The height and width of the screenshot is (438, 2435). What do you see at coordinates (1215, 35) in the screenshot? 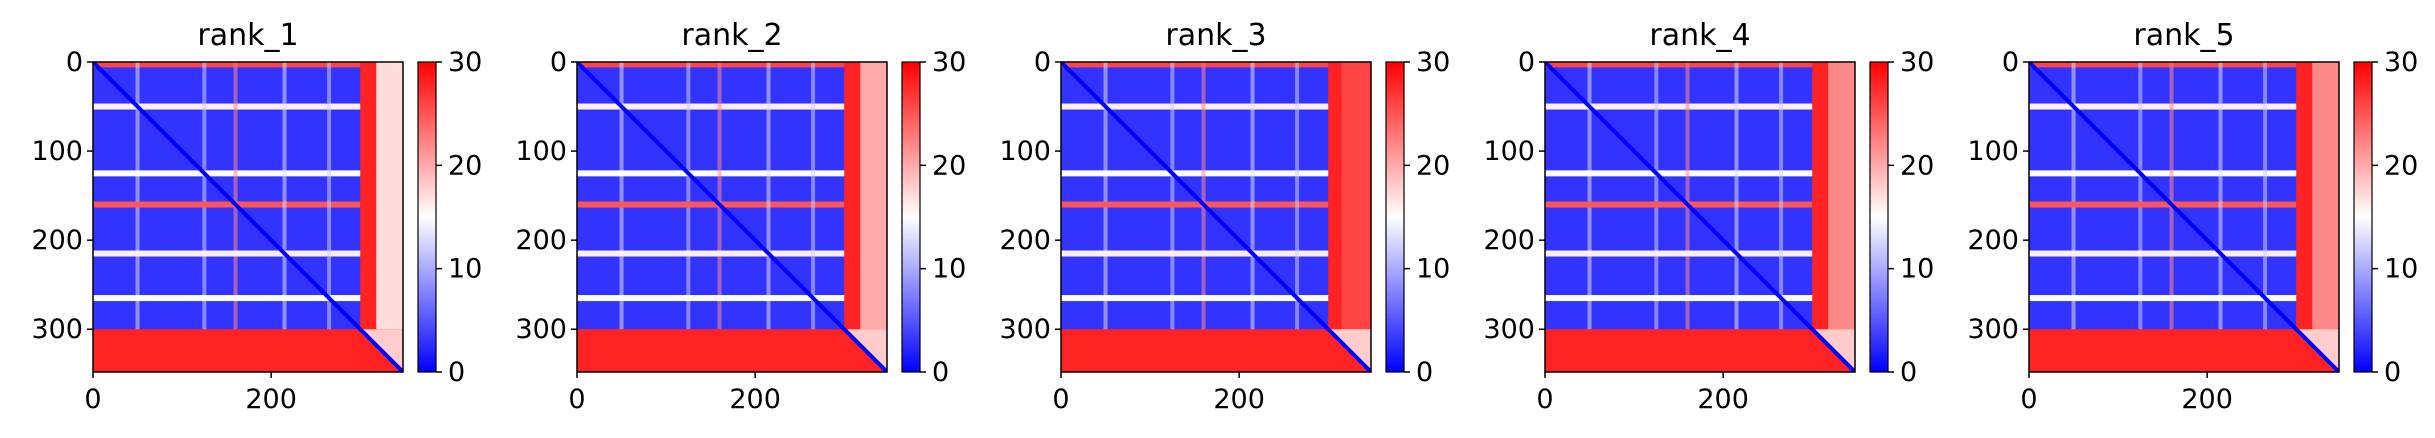
I see `panel-title: rank_3` at bounding box center [1215, 35].